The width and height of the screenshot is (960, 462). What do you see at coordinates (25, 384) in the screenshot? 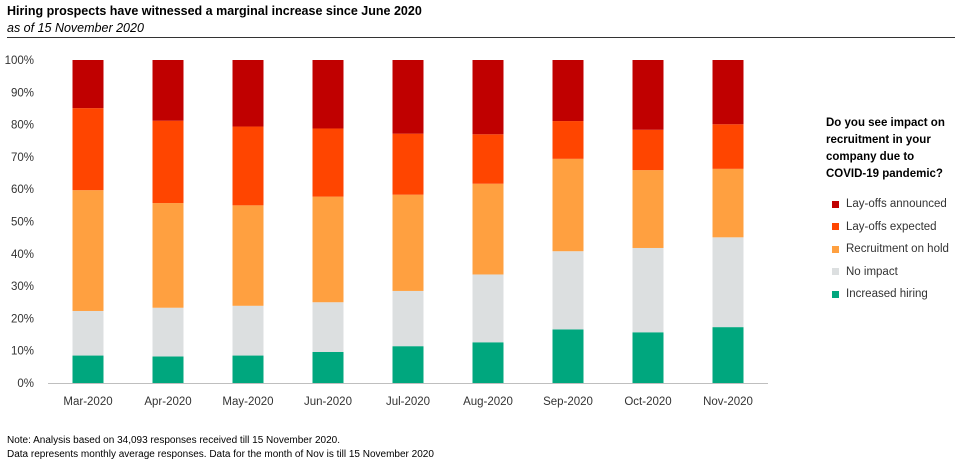
I see `y-tick-label: 0%` at bounding box center [25, 384].